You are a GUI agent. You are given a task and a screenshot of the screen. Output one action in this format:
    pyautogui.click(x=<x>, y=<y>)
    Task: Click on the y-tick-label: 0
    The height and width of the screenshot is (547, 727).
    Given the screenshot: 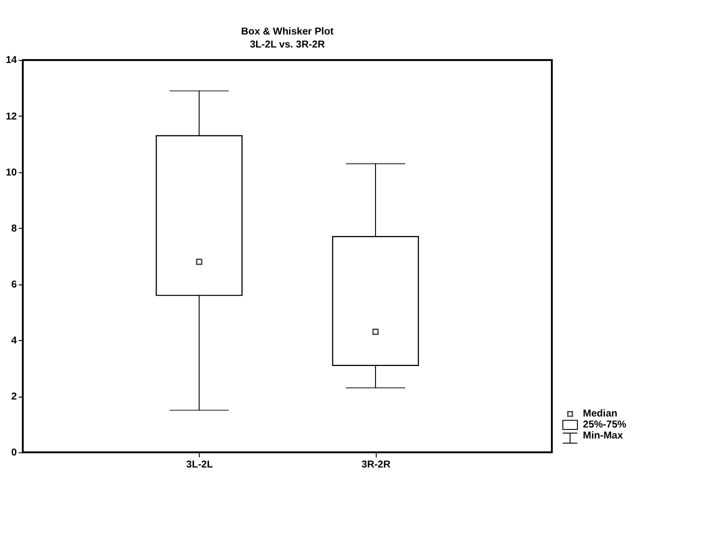 What is the action you would take?
    pyautogui.click(x=14, y=452)
    